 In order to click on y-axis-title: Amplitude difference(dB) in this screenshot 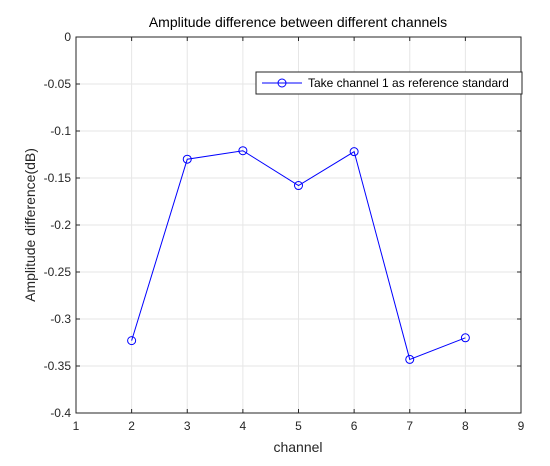, I will do `click(30, 225)`.